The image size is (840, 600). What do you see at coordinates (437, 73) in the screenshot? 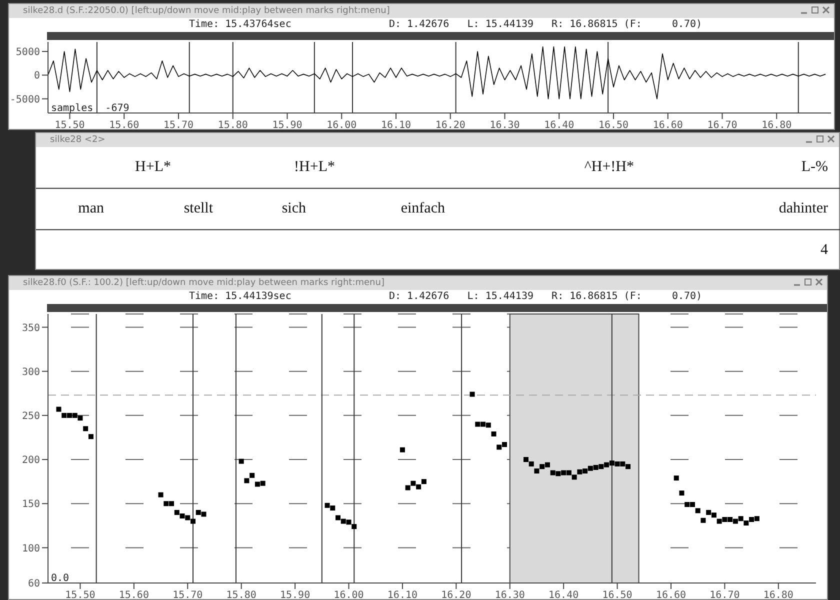
I see `line-series` at bounding box center [437, 73].